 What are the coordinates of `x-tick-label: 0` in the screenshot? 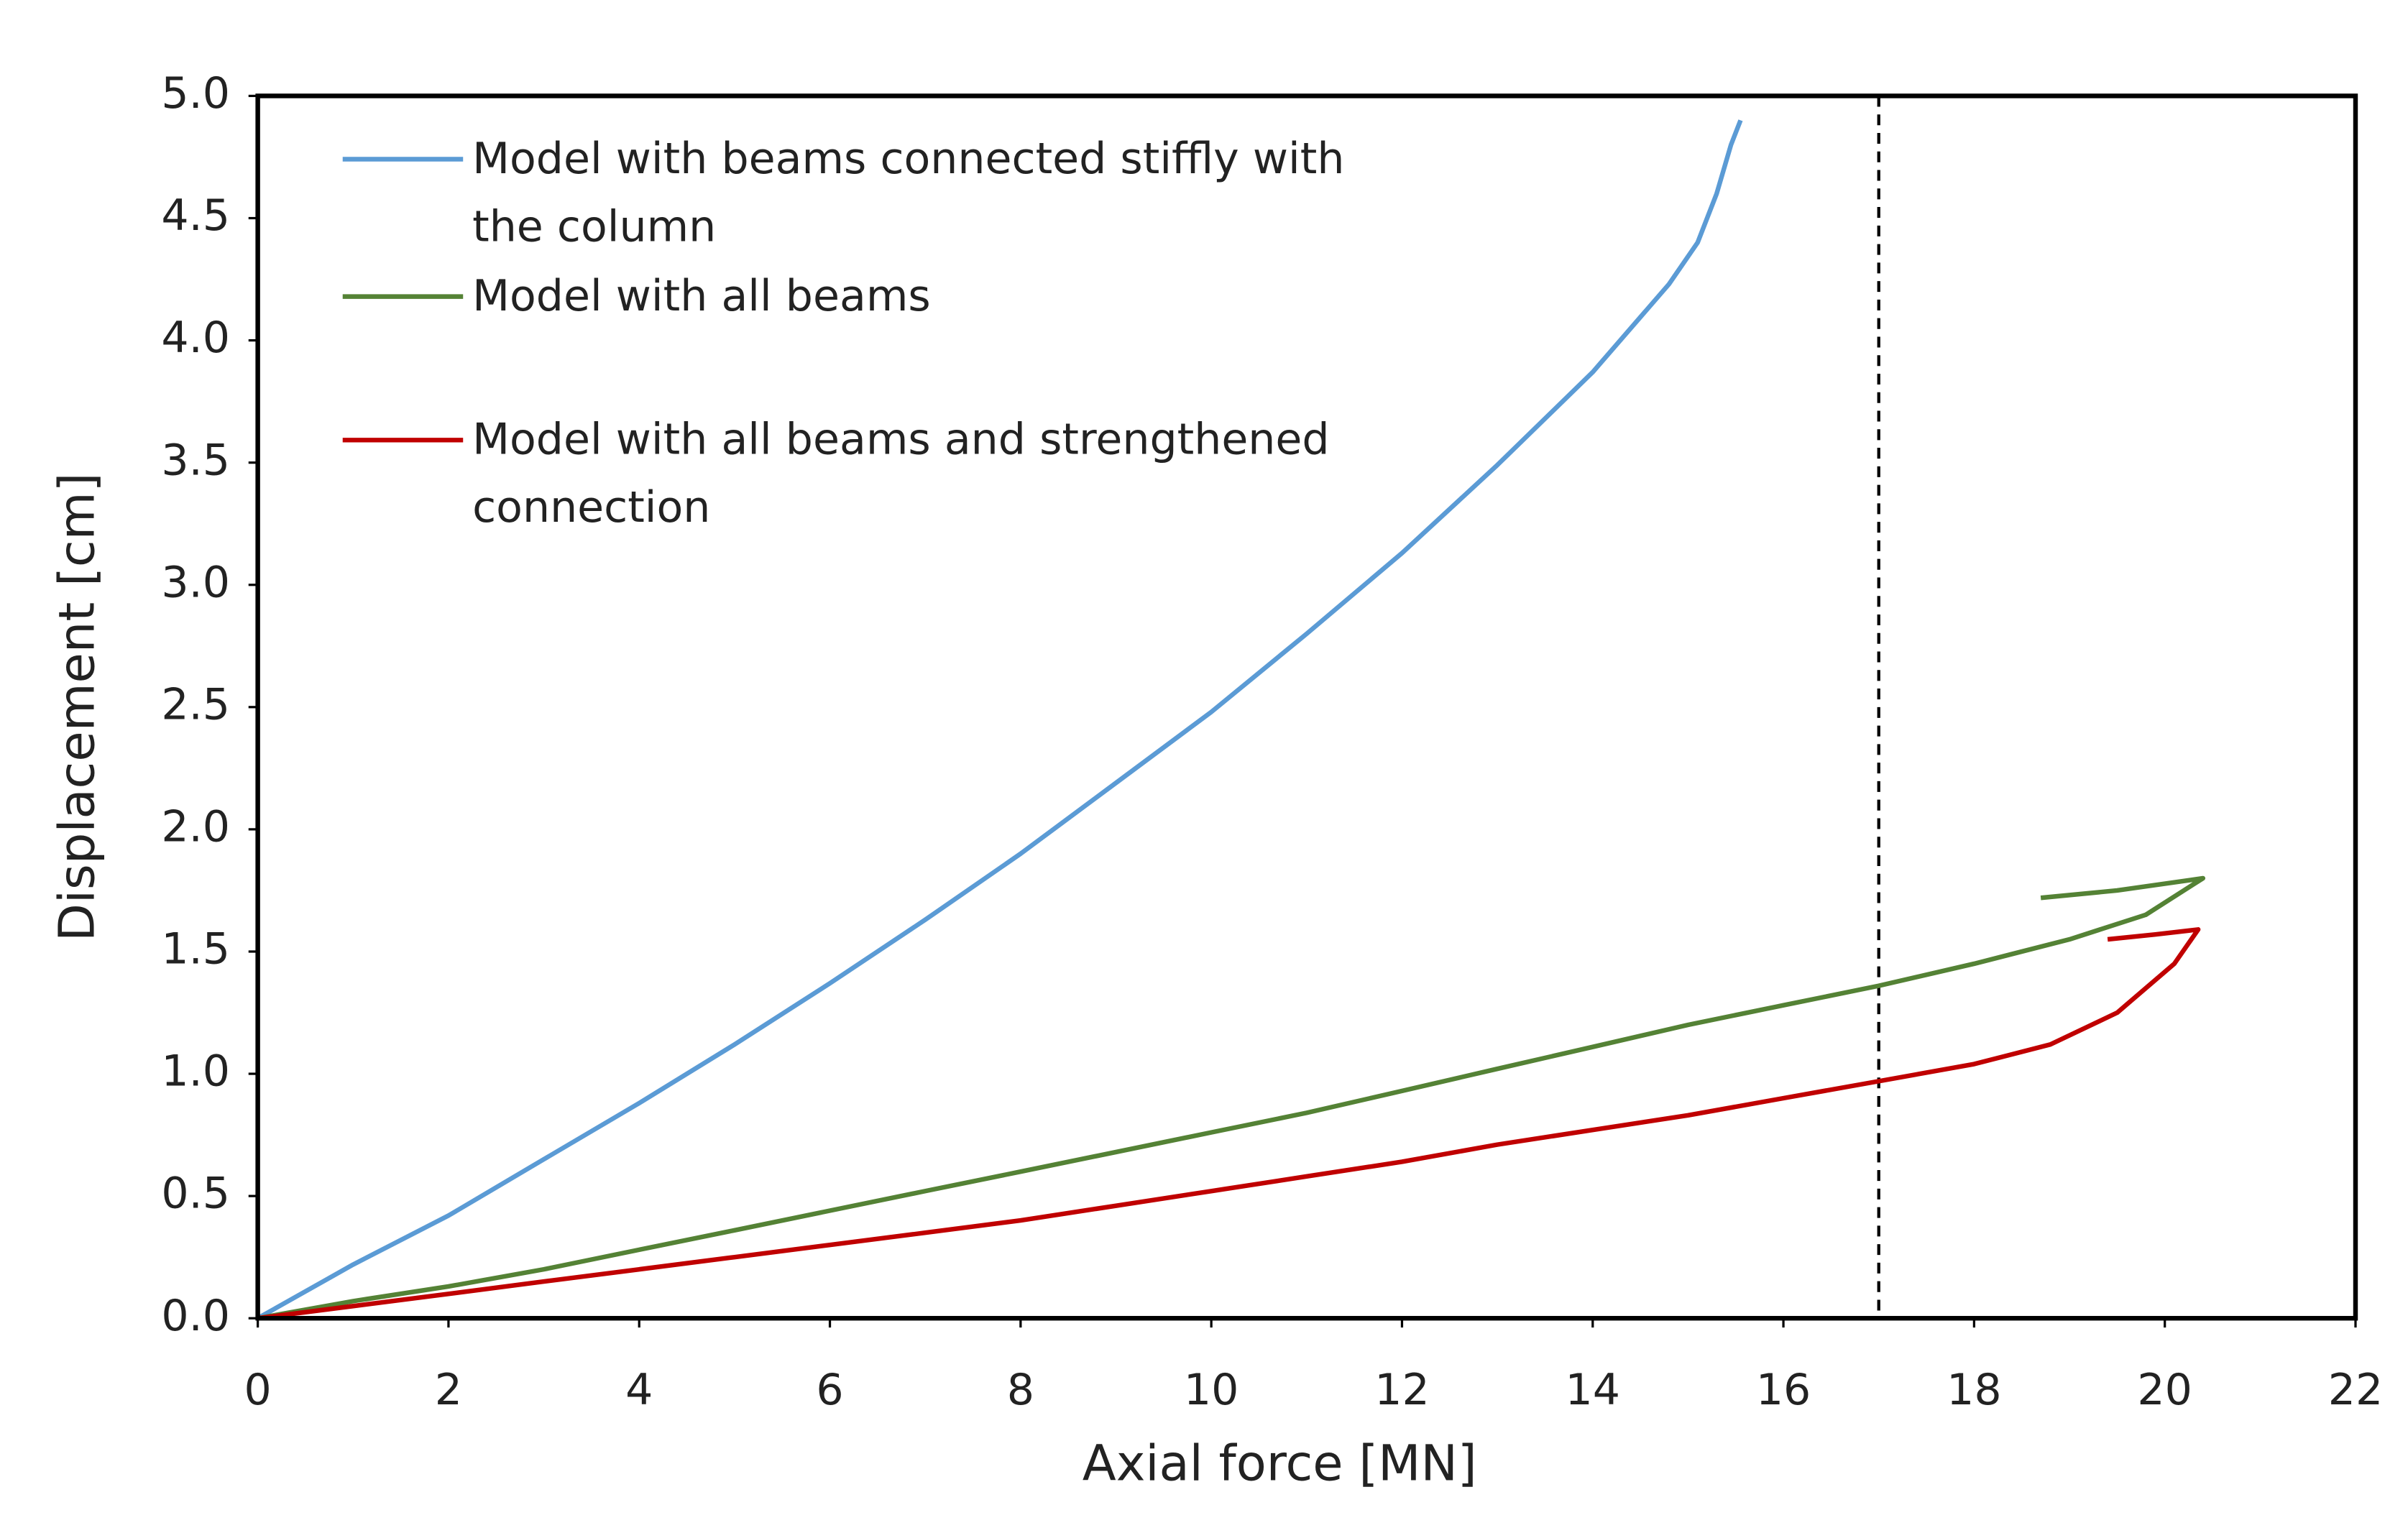 It's located at (257, 1390).